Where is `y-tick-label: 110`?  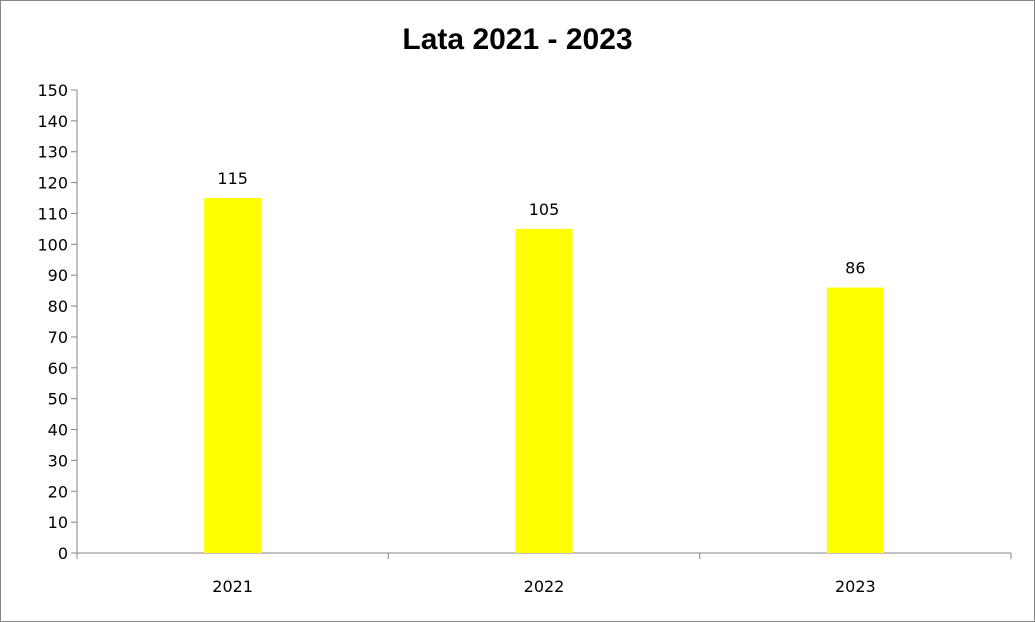 y-tick-label: 110 is located at coordinates (52, 213).